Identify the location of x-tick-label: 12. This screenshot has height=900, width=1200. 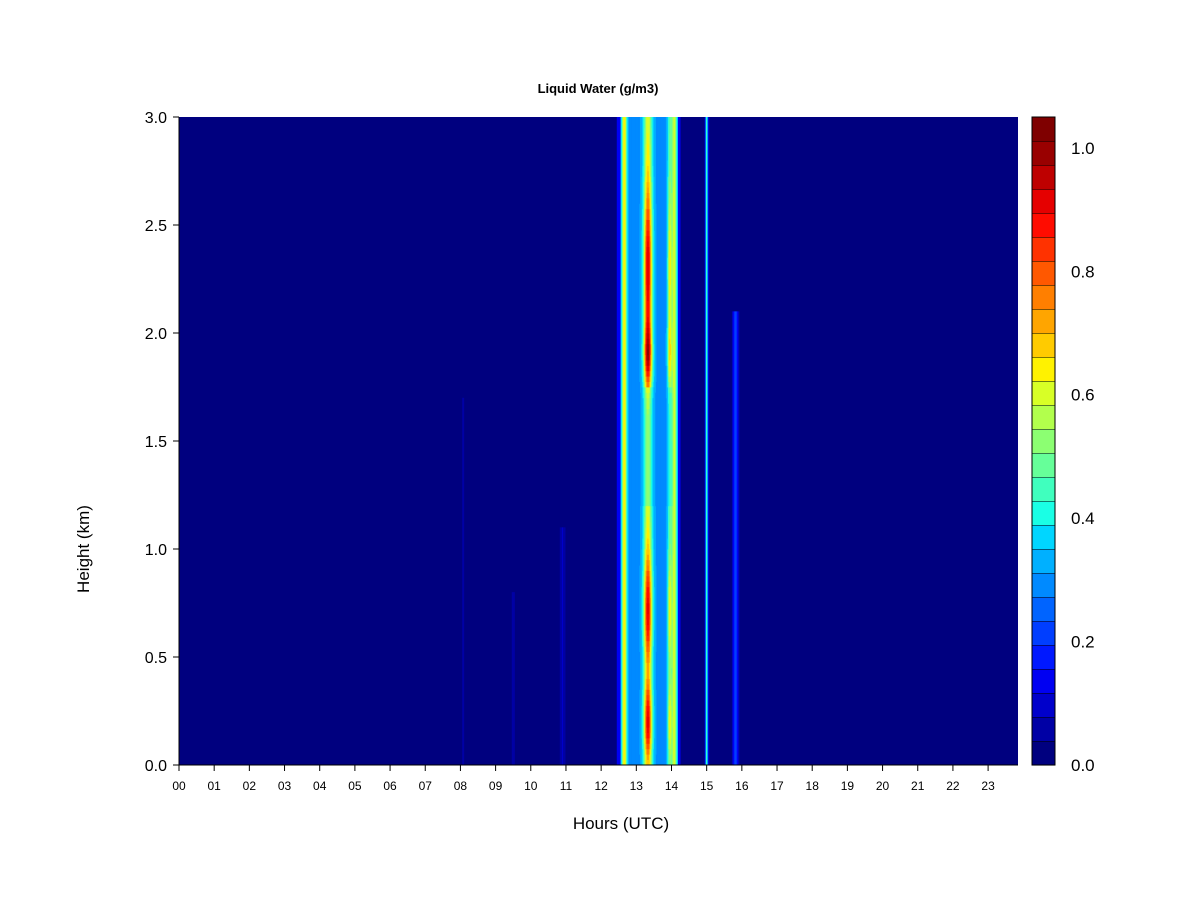
(601, 786).